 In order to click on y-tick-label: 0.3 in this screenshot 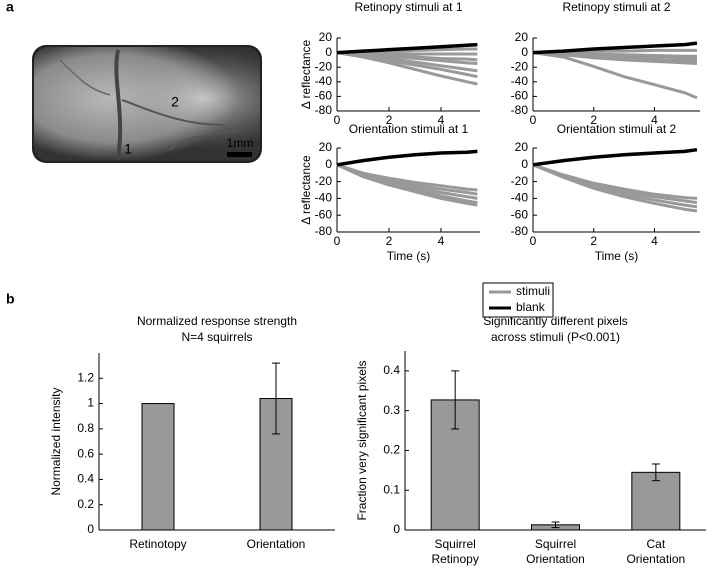, I will do `click(391, 410)`.